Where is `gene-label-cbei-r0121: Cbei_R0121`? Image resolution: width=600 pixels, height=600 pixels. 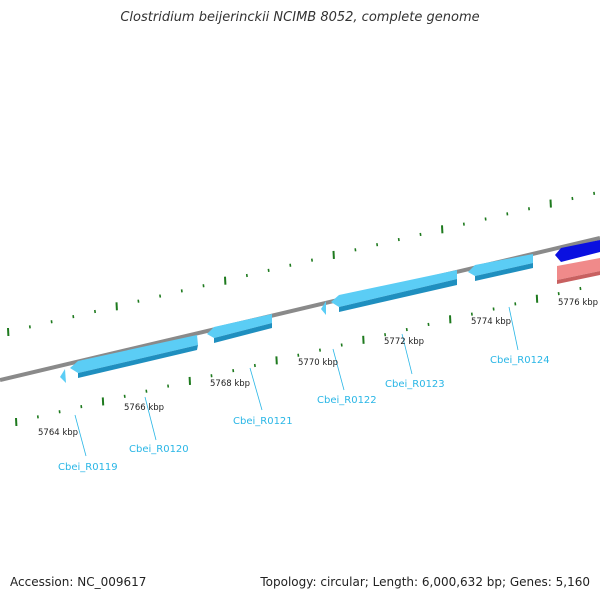 gene-label-cbei-r0121: Cbei_R0121 is located at coordinates (263, 421).